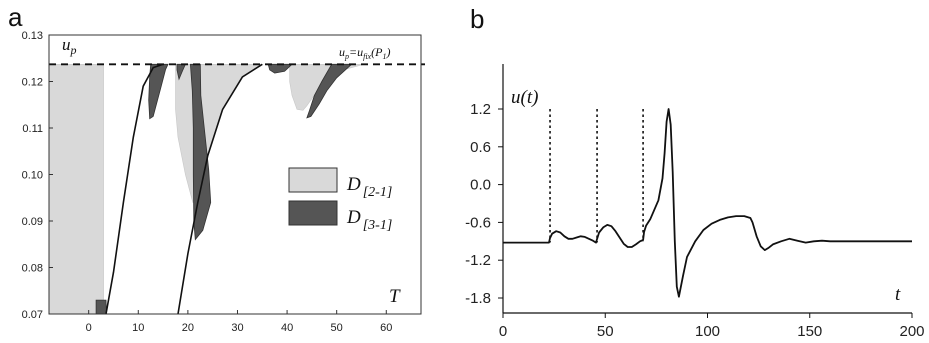 The width and height of the screenshot is (929, 343). Describe the element at coordinates (911, 331) in the screenshot. I see `b-xtick-label-4: 200` at that location.